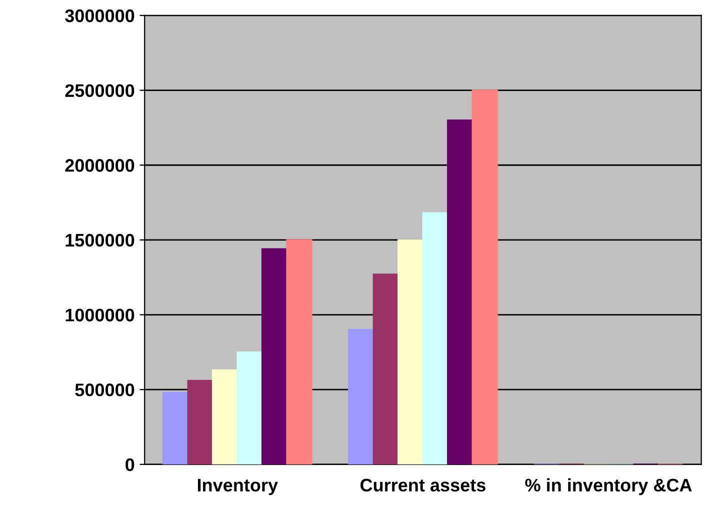 Image resolution: width=723 pixels, height=516 pixels. Describe the element at coordinates (100, 315) in the screenshot. I see `y-tick-label: 1000000` at that location.